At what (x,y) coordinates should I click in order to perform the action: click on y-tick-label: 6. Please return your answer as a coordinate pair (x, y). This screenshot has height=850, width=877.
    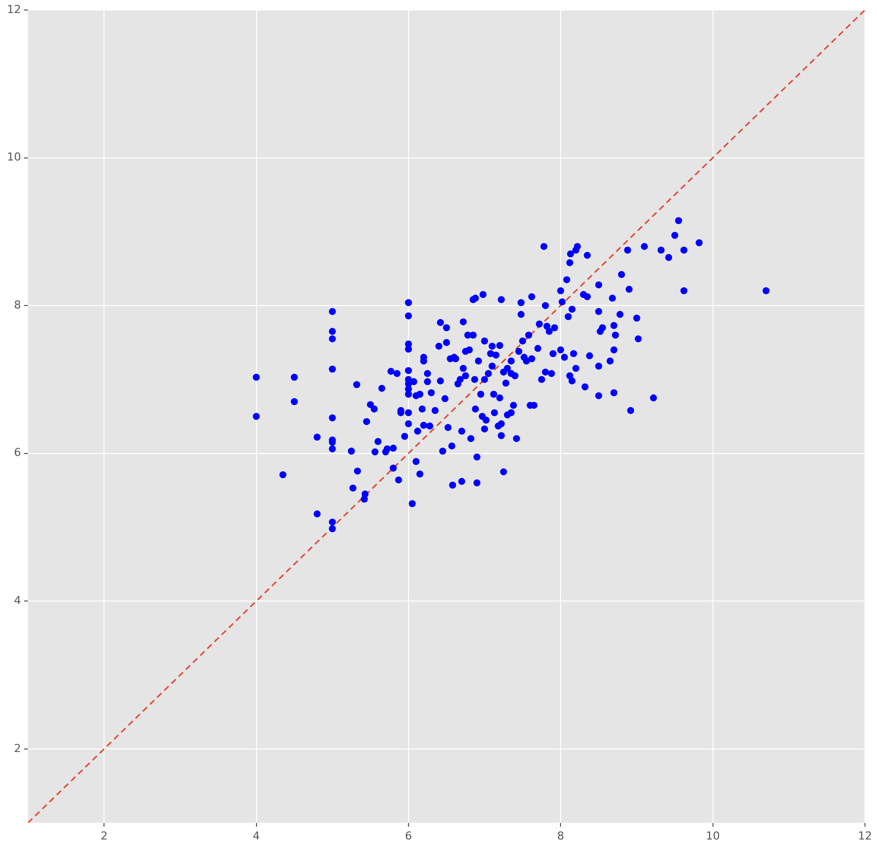
    Looking at the image, I should click on (17, 453).